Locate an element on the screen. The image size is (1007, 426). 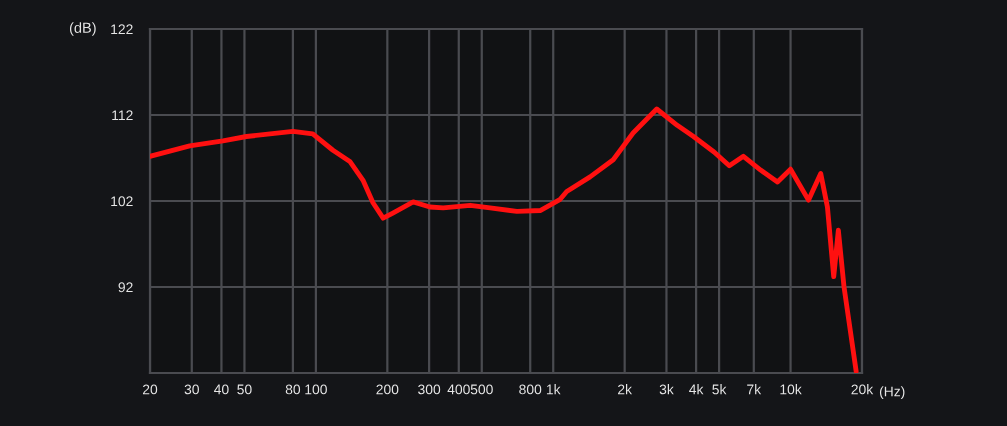
x-tick-label: 80 is located at coordinates (293, 389).